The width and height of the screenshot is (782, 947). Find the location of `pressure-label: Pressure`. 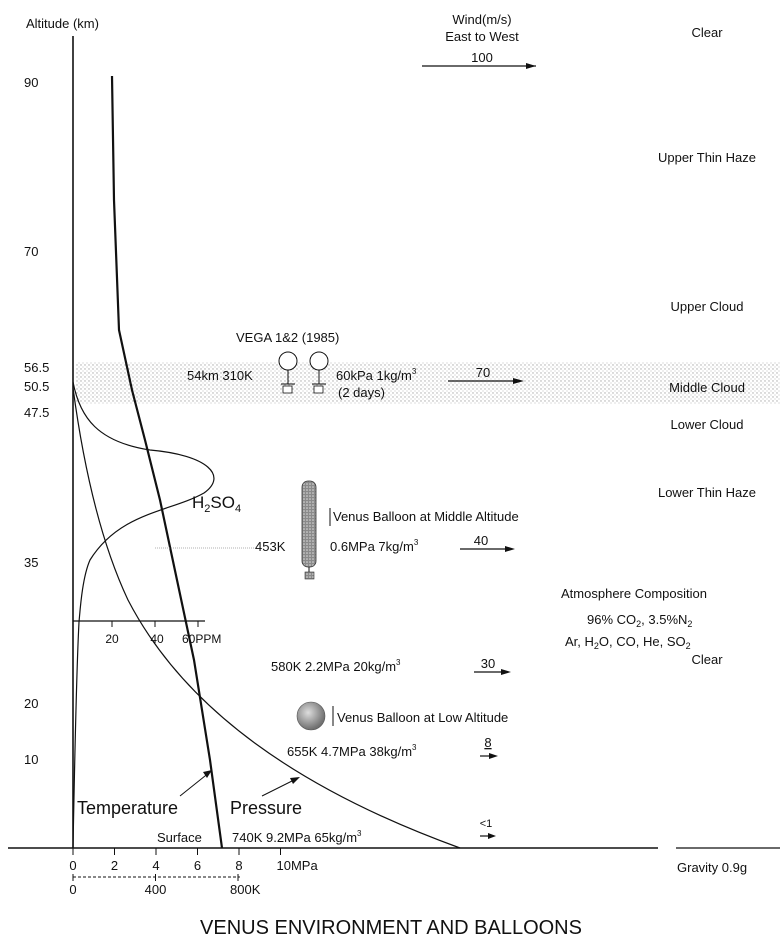

pressure-label: Pressure is located at coordinates (266, 808).